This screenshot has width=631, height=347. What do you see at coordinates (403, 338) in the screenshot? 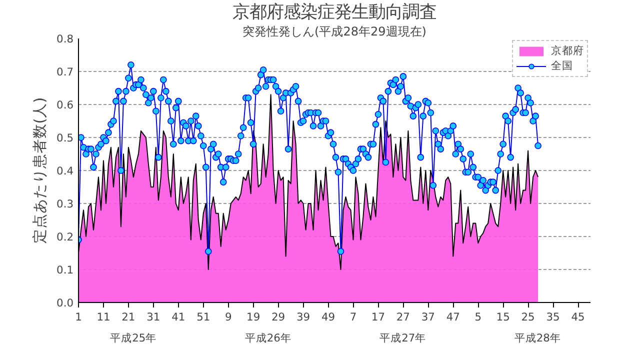
I see `text: 平成27年` at bounding box center [403, 338].